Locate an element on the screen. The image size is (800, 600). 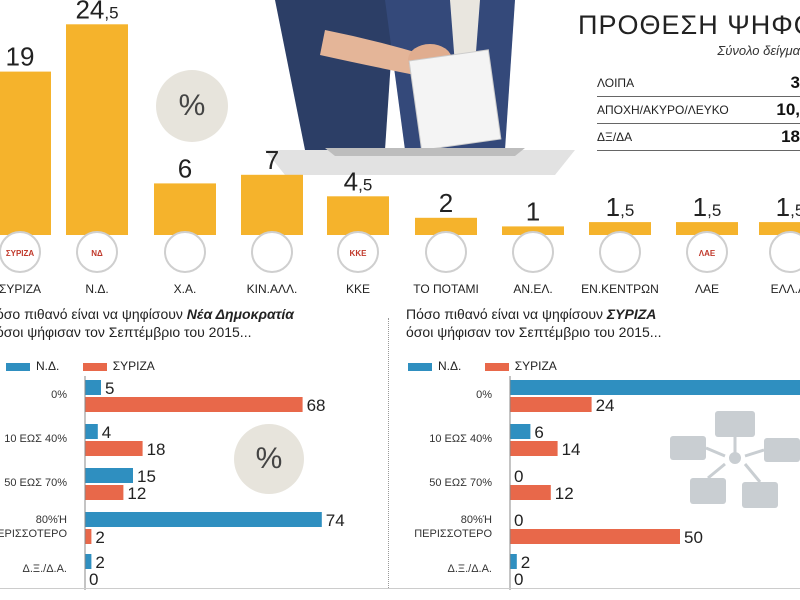
bar-value-label: 14 is located at coordinates (571, 449).